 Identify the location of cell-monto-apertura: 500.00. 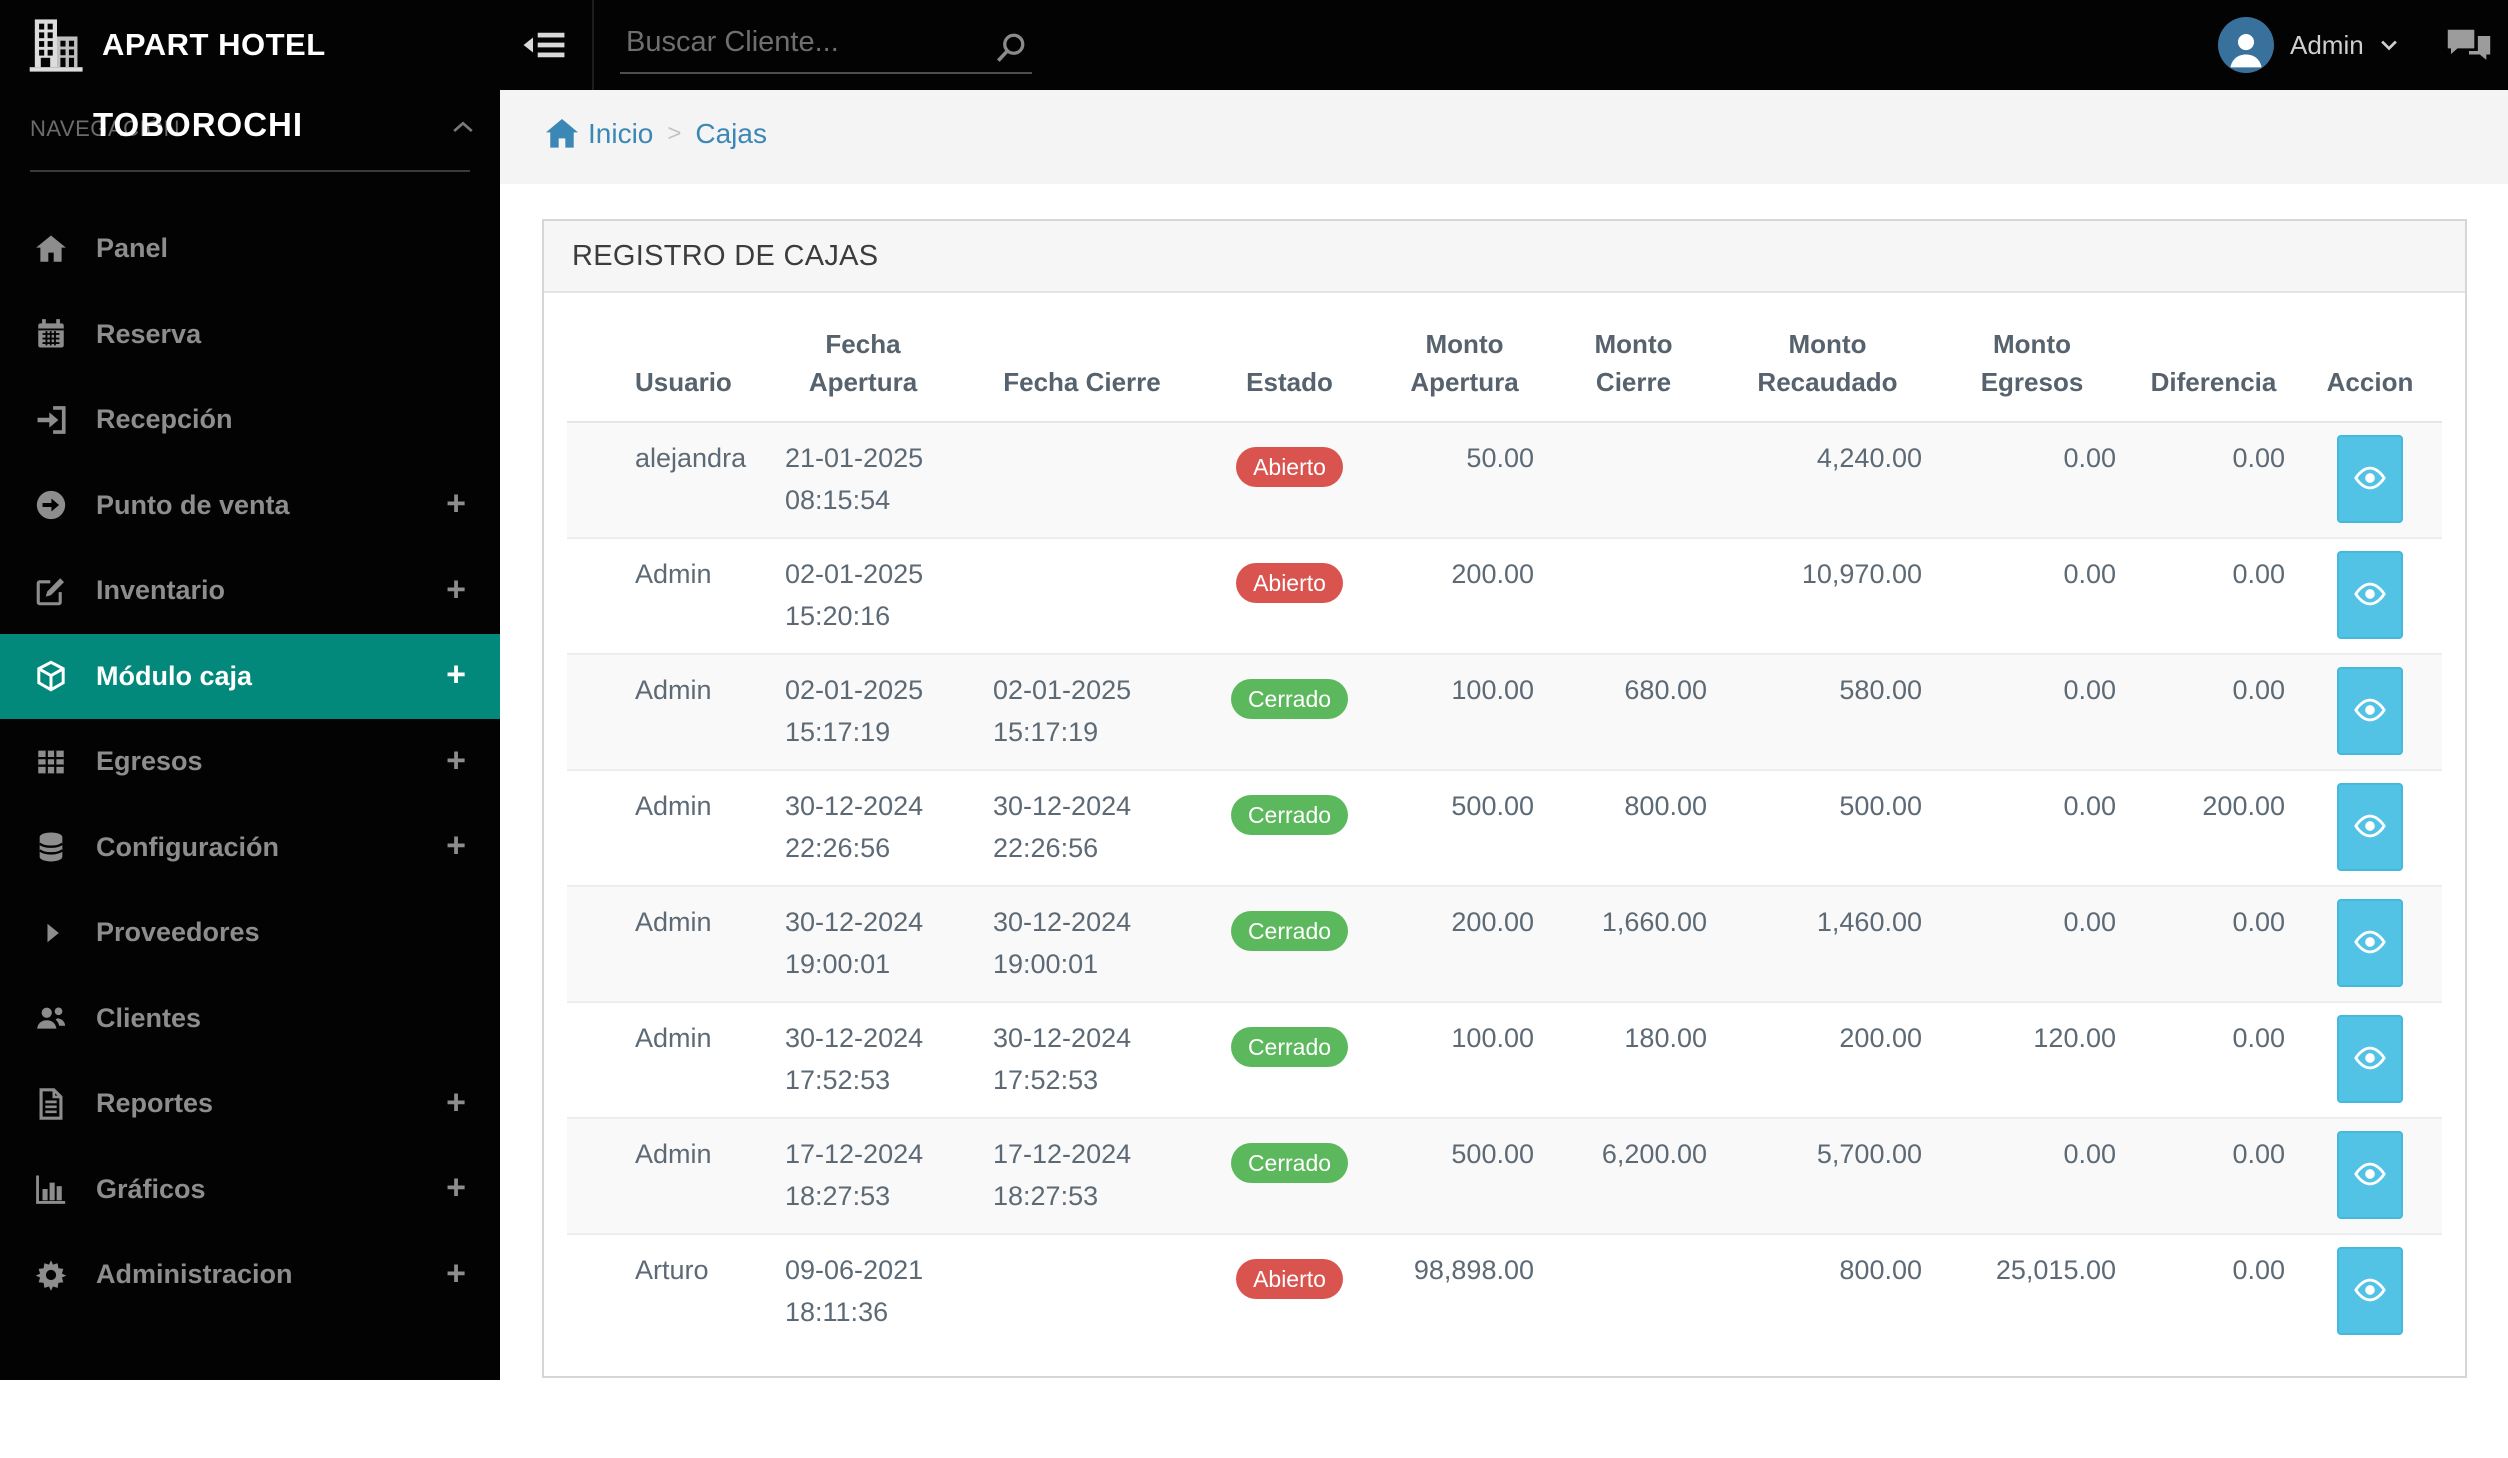
(1464, 827).